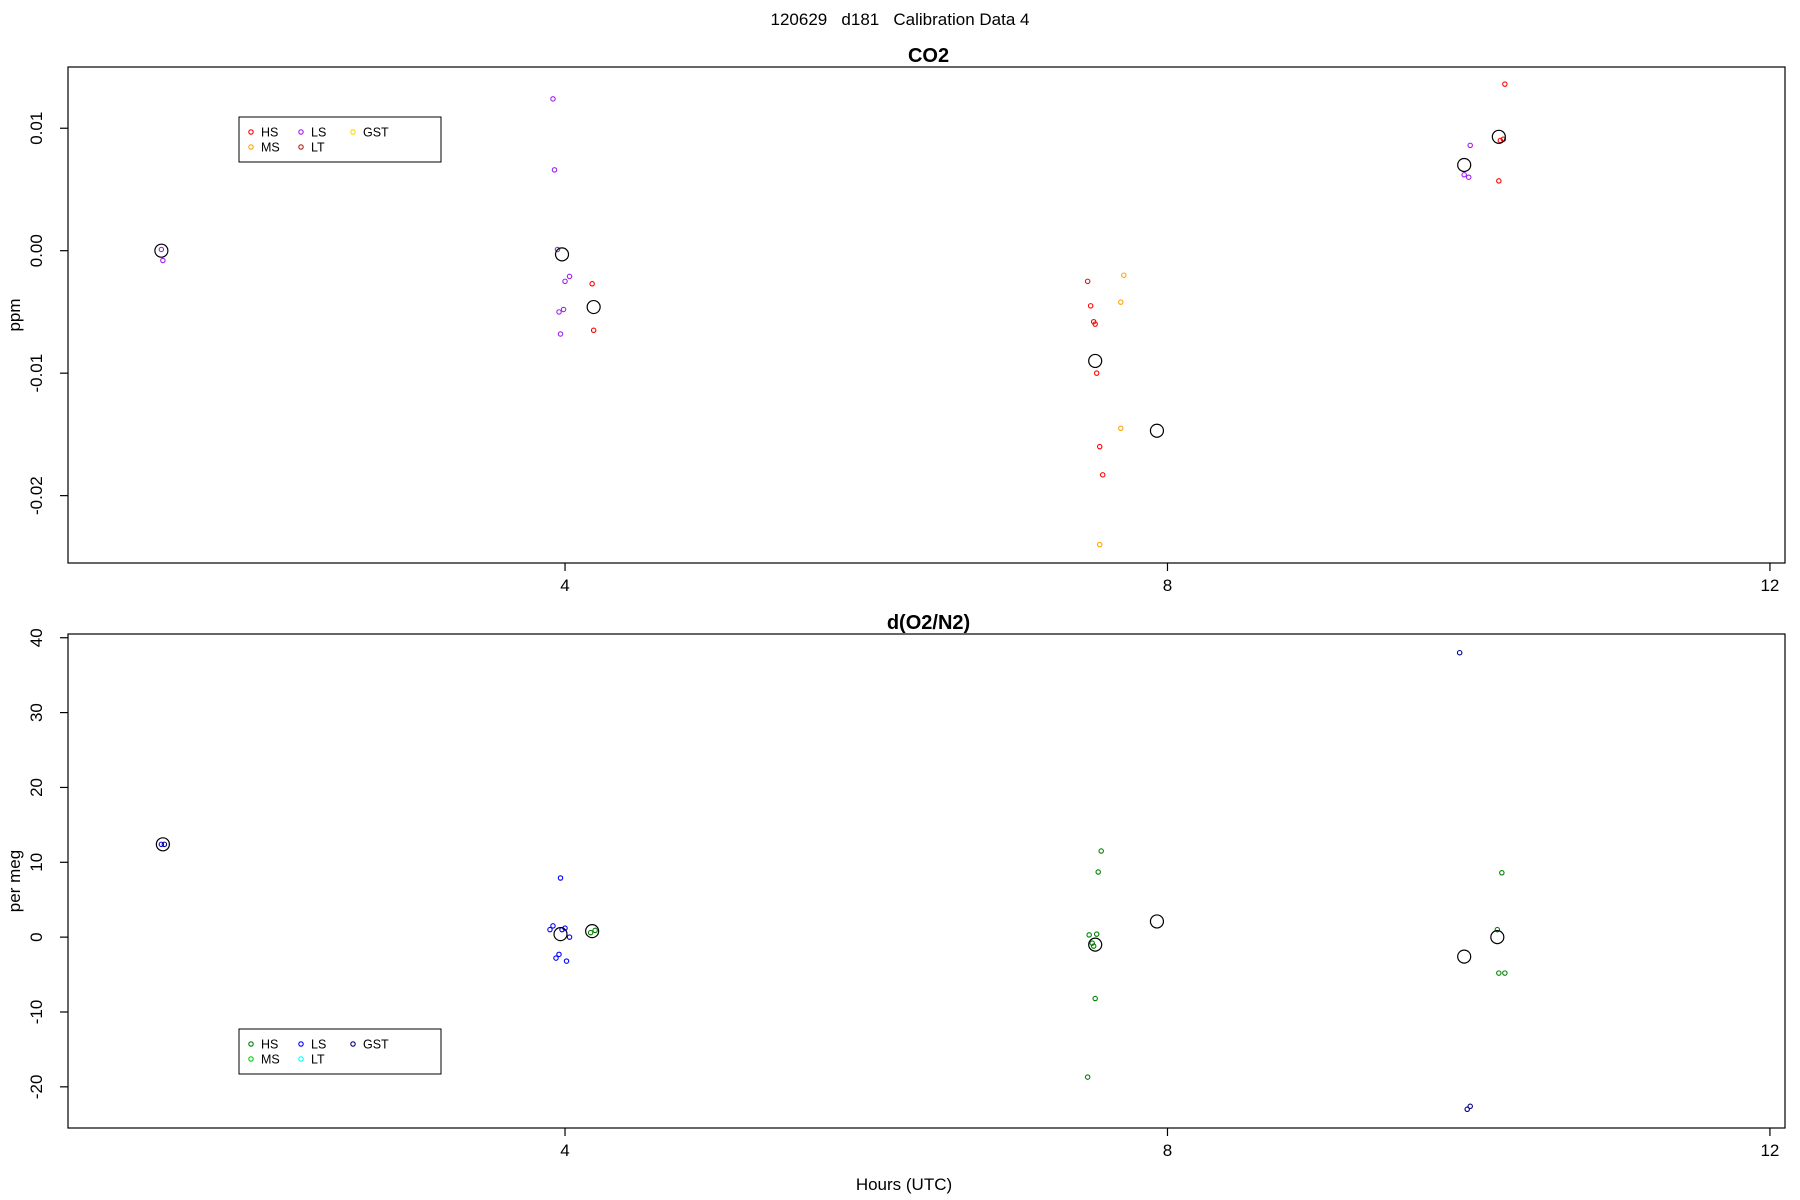 The image size is (1800, 1200). Describe the element at coordinates (36, 250) in the screenshot. I see `y-tick-label: 0.00` at that location.